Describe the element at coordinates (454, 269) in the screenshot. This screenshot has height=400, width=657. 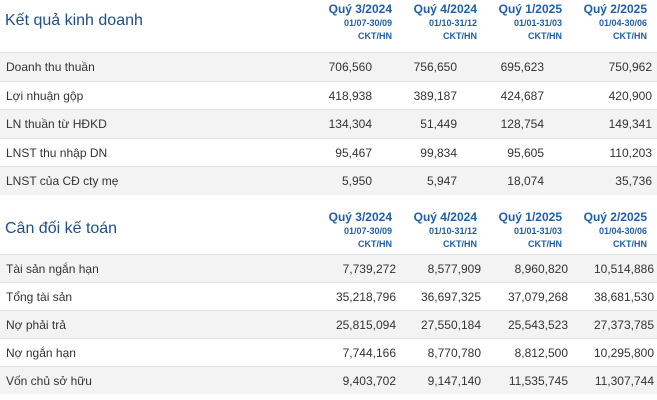
I see `row-value: 8,577,909` at that location.